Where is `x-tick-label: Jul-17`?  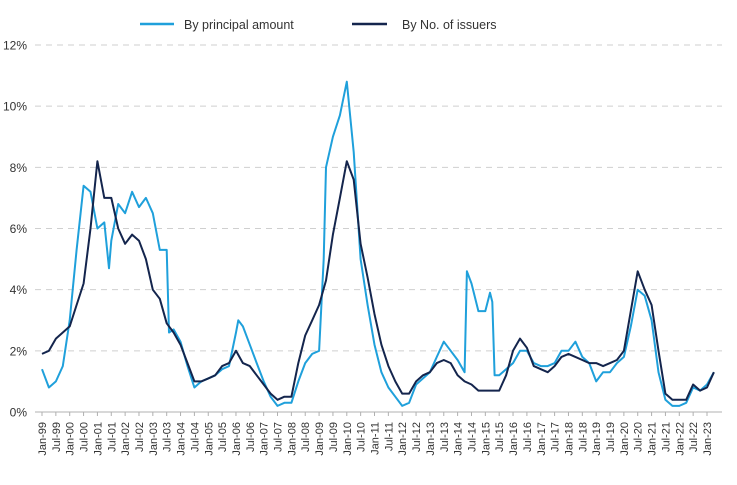 x-tick-label: Jul-17 is located at coordinates (556, 437).